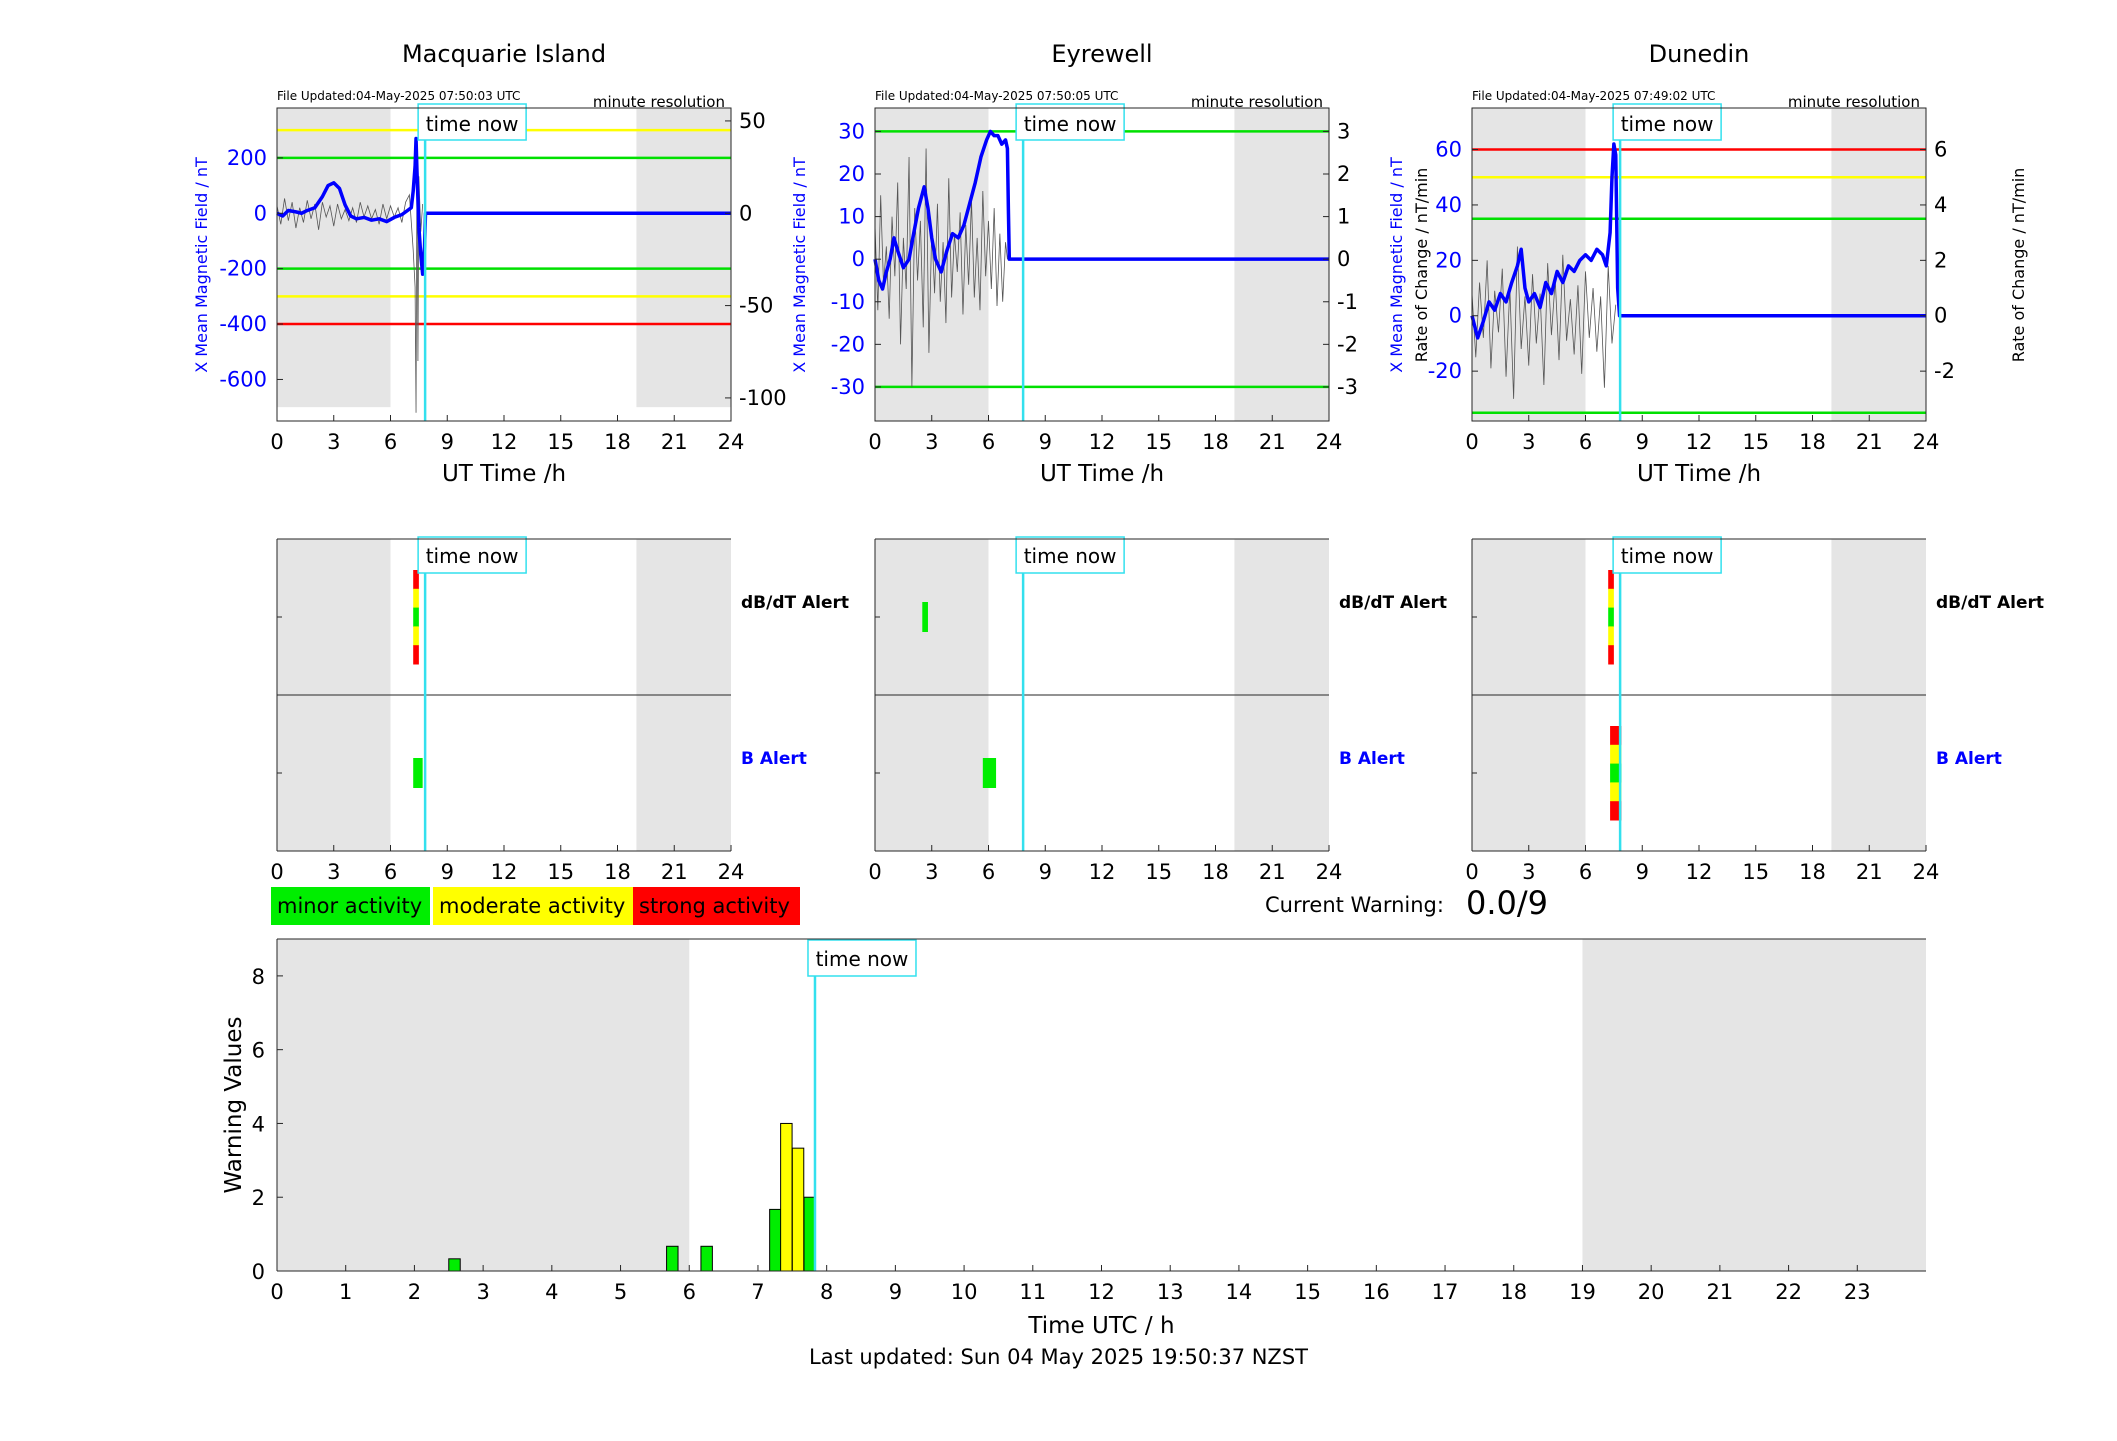  What do you see at coordinates (1698, 241) in the screenshot?
I see `magnetic-field-line` at bounding box center [1698, 241].